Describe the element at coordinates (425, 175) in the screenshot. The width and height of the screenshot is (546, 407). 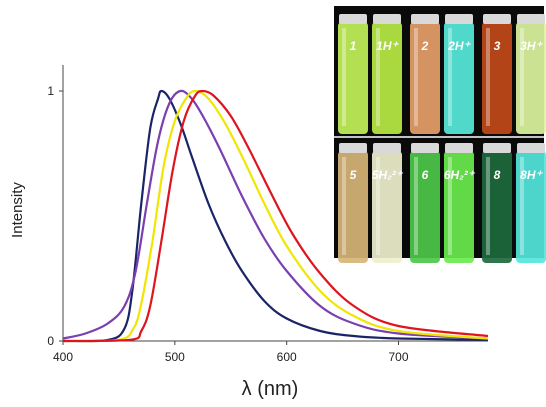
I see `vial-label: 6` at that location.